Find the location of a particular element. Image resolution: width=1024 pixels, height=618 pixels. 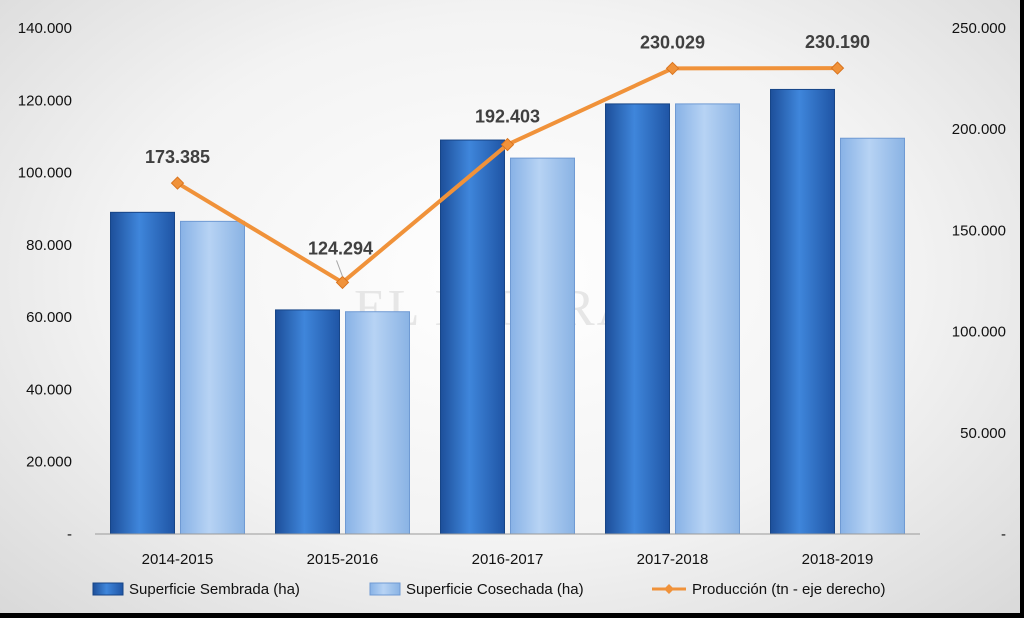

y-left-tick-label: 140.000 is located at coordinates (45, 28).